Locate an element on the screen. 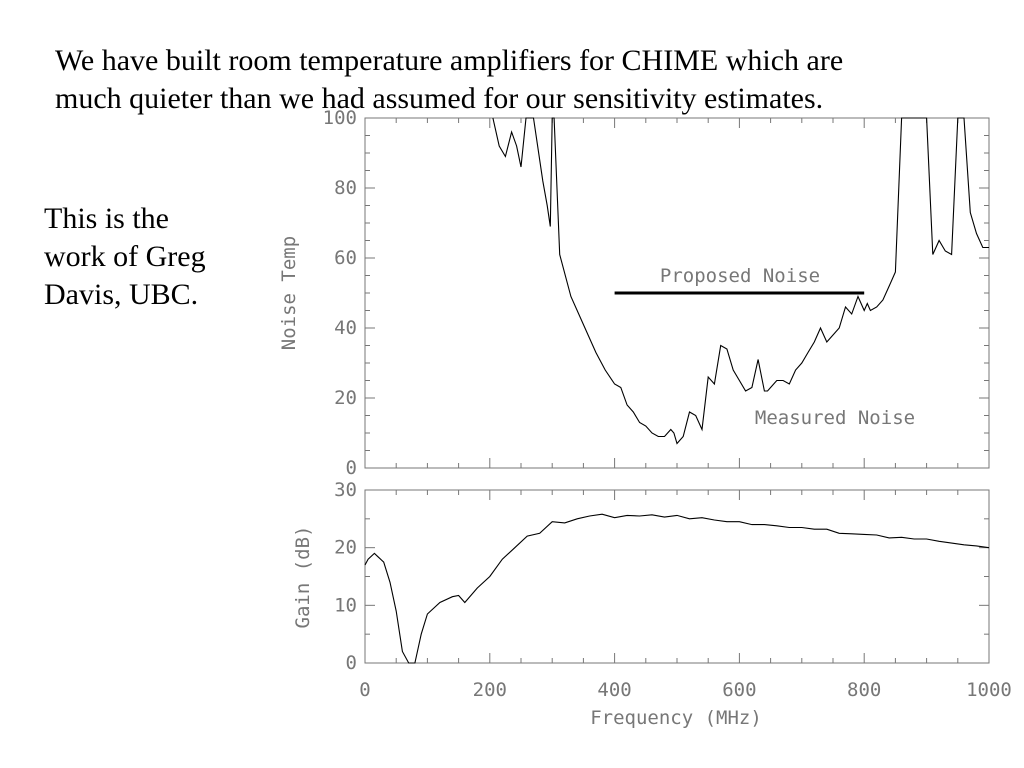 This screenshot has height=768, width=1024. gain-y-tick-label: 10 is located at coordinates (345, 605).